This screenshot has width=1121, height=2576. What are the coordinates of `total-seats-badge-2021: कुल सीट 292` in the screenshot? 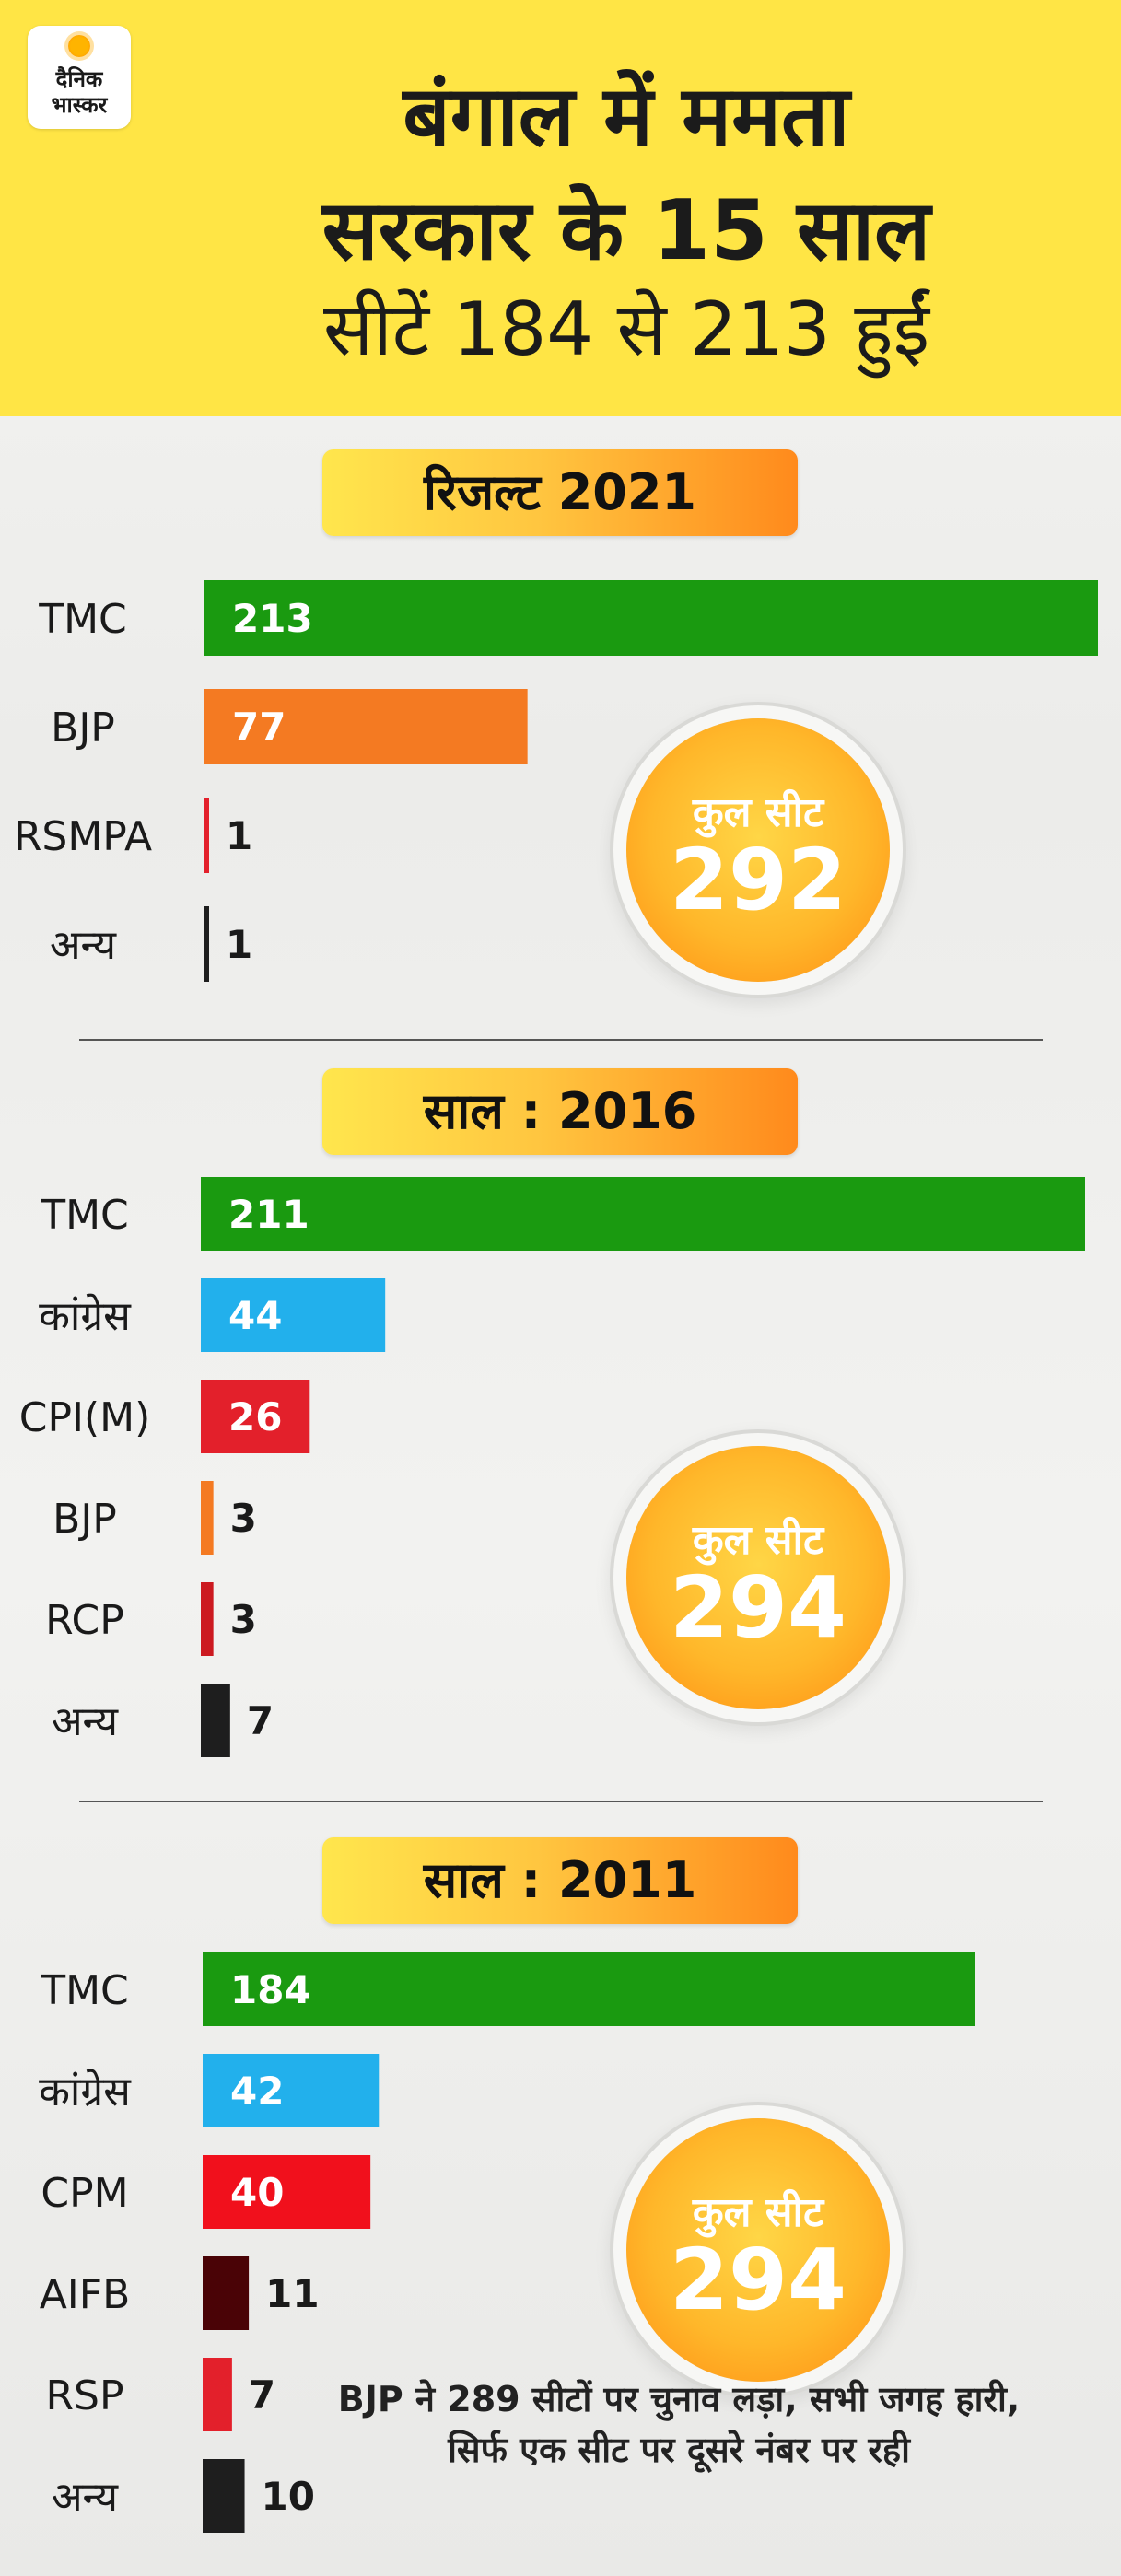 It's located at (758, 850).